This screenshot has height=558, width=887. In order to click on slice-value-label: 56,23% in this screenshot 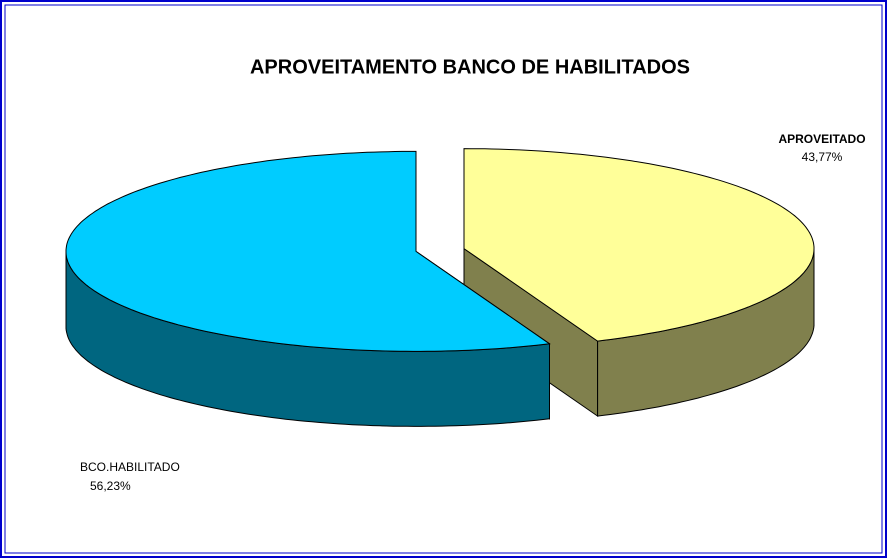, I will do `click(110, 486)`.